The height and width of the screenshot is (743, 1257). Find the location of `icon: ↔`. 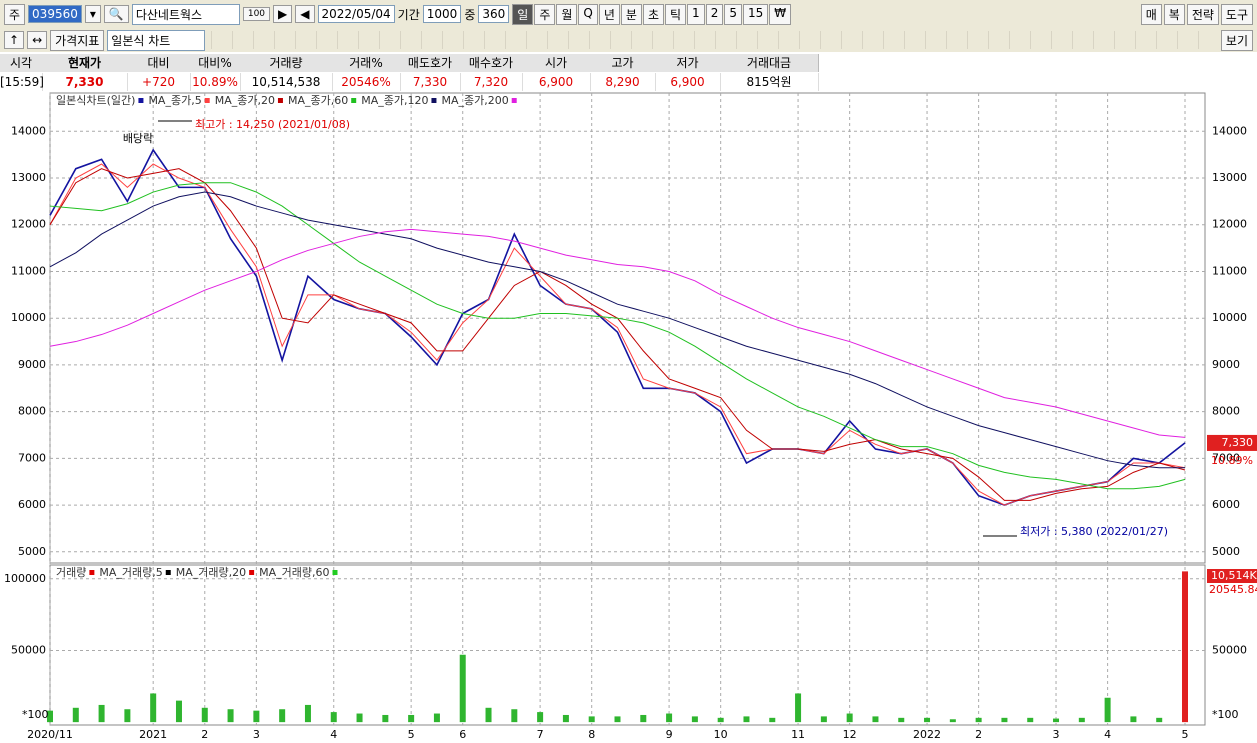

icon: ↔ is located at coordinates (37, 40).